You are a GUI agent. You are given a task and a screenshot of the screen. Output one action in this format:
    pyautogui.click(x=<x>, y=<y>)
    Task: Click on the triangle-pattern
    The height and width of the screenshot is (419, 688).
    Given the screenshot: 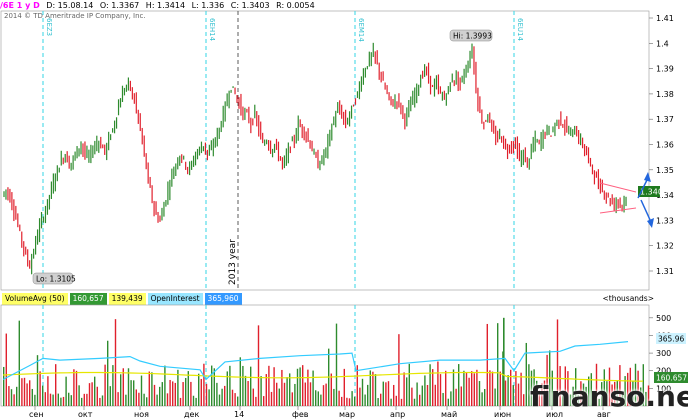 What is the action you would take?
    pyautogui.click(x=618, y=198)
    